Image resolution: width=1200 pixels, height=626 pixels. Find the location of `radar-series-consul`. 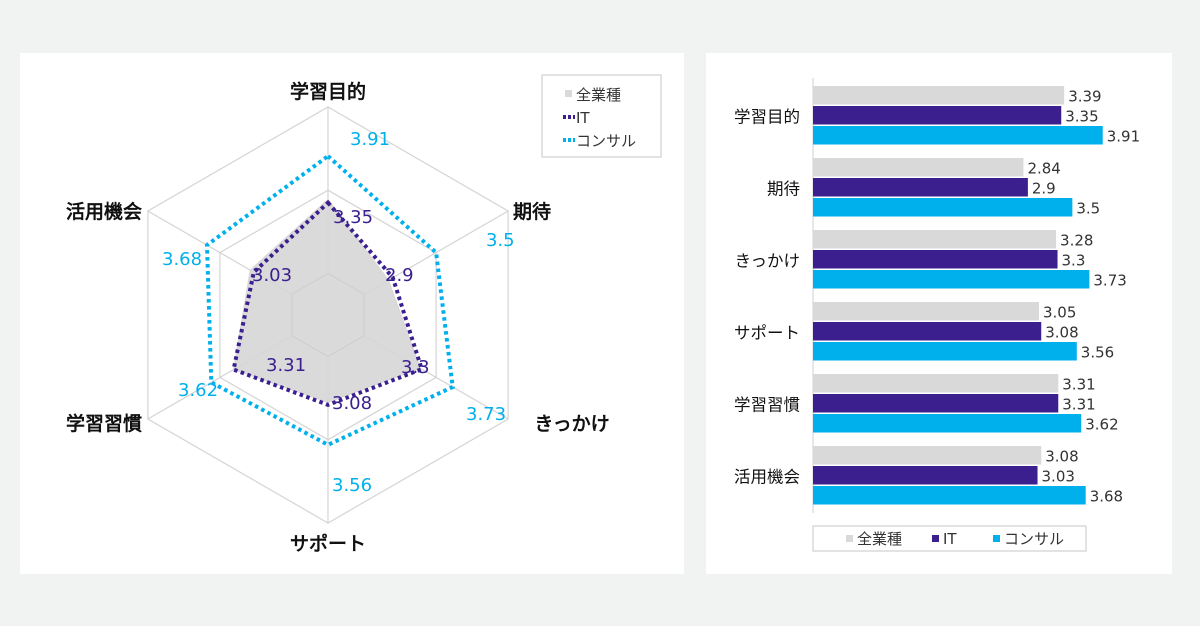

radar-series-consul is located at coordinates (329, 300).